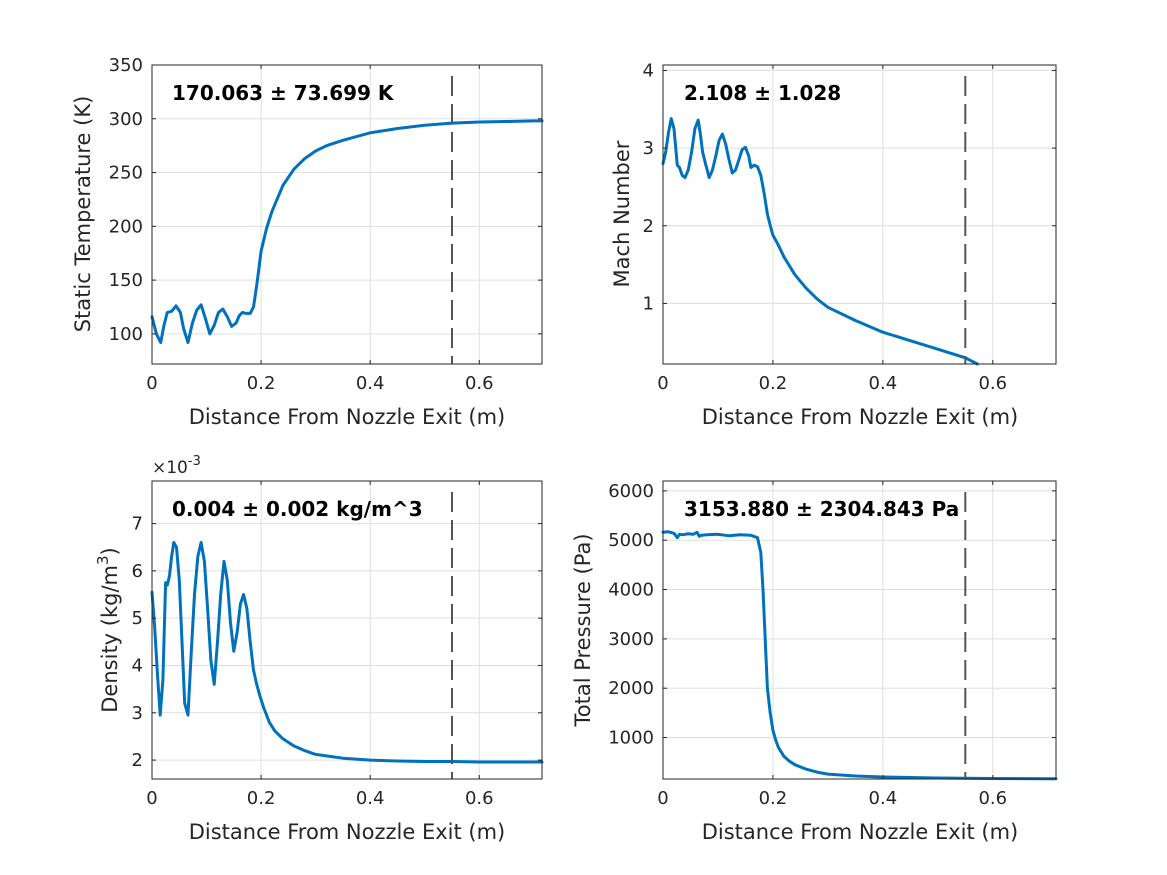  What do you see at coordinates (283, 93) in the screenshot?
I see `temperature-annotation: 170.063 ± 73.699 K` at bounding box center [283, 93].